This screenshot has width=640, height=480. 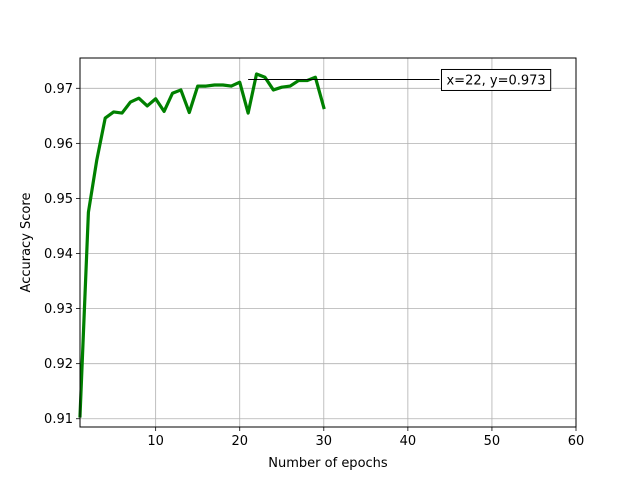 I want to click on y-tick-label: 0.94, so click(x=58, y=254).